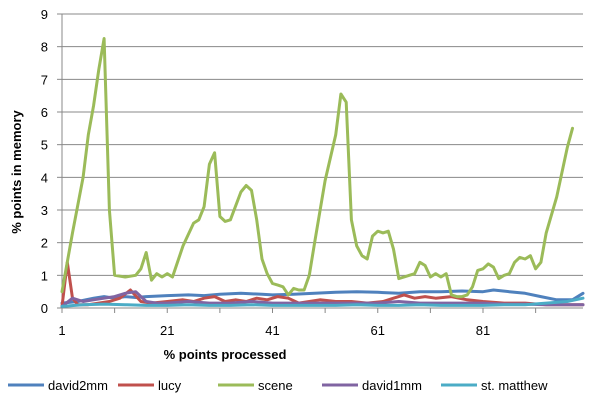  Describe the element at coordinates (392, 385) in the screenshot. I see `legend-label: david1mm` at that location.